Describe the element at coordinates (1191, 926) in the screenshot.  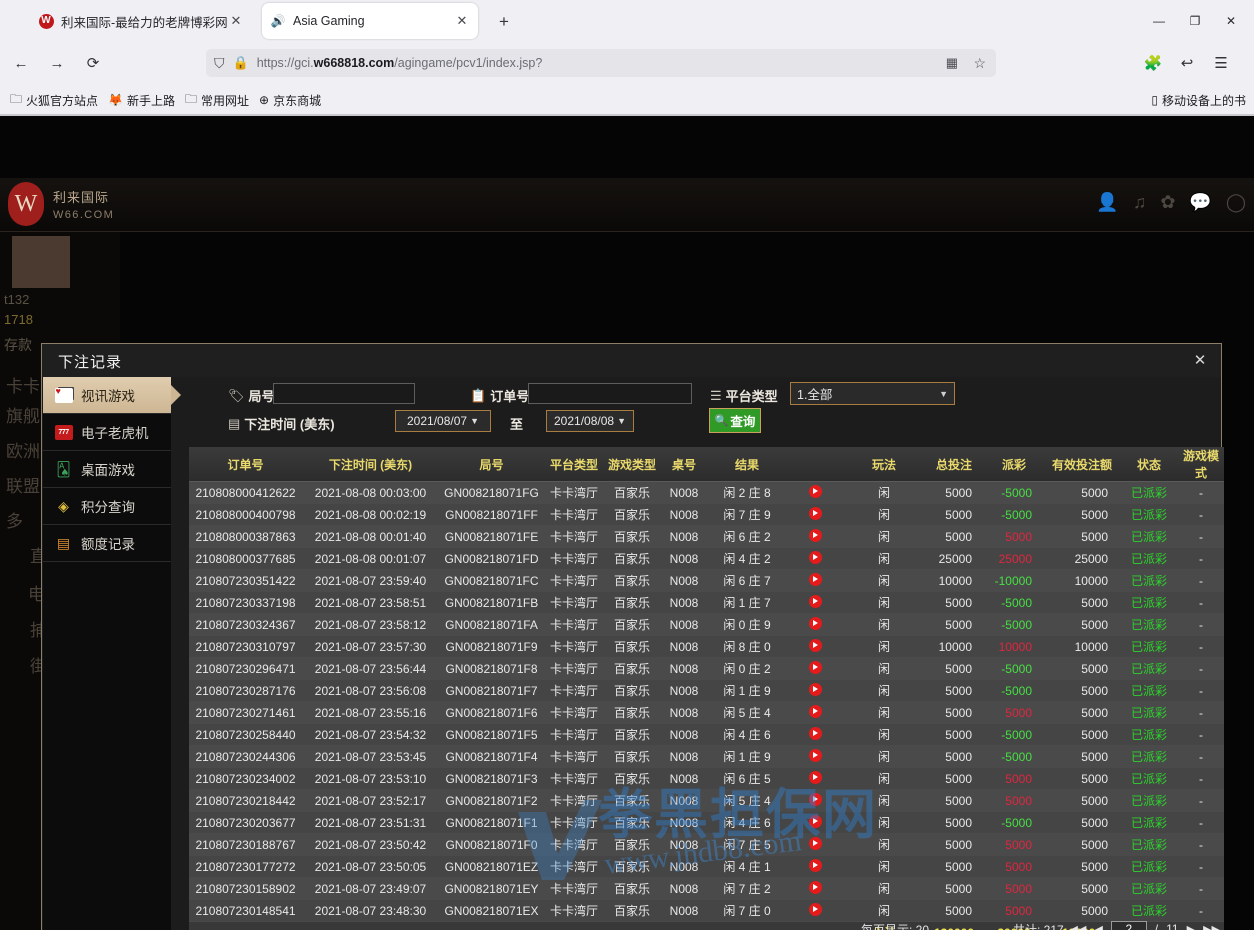
I see `next-page-button: ▶` at that location.